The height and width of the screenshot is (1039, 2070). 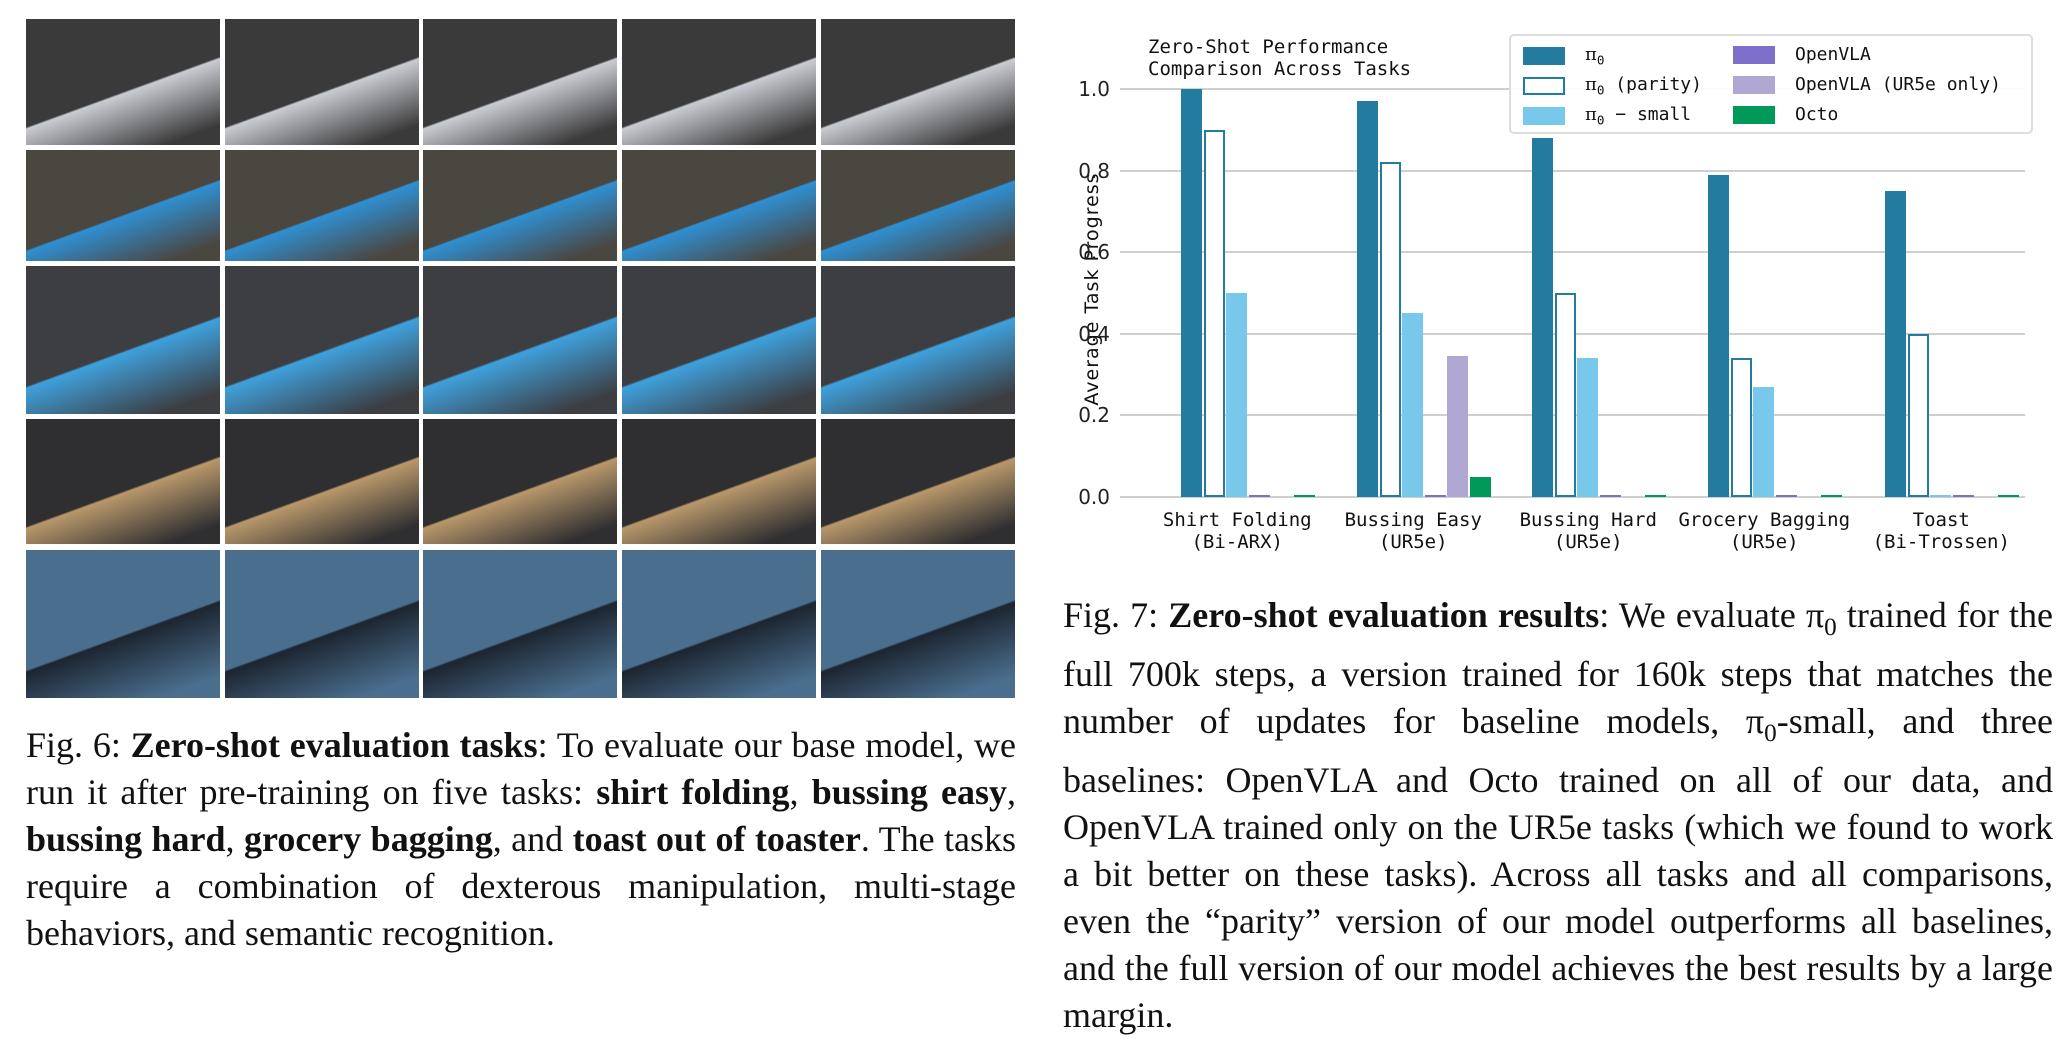 What do you see at coordinates (78, 745) in the screenshot?
I see `caption-prefix: Fig. 6:` at bounding box center [78, 745].